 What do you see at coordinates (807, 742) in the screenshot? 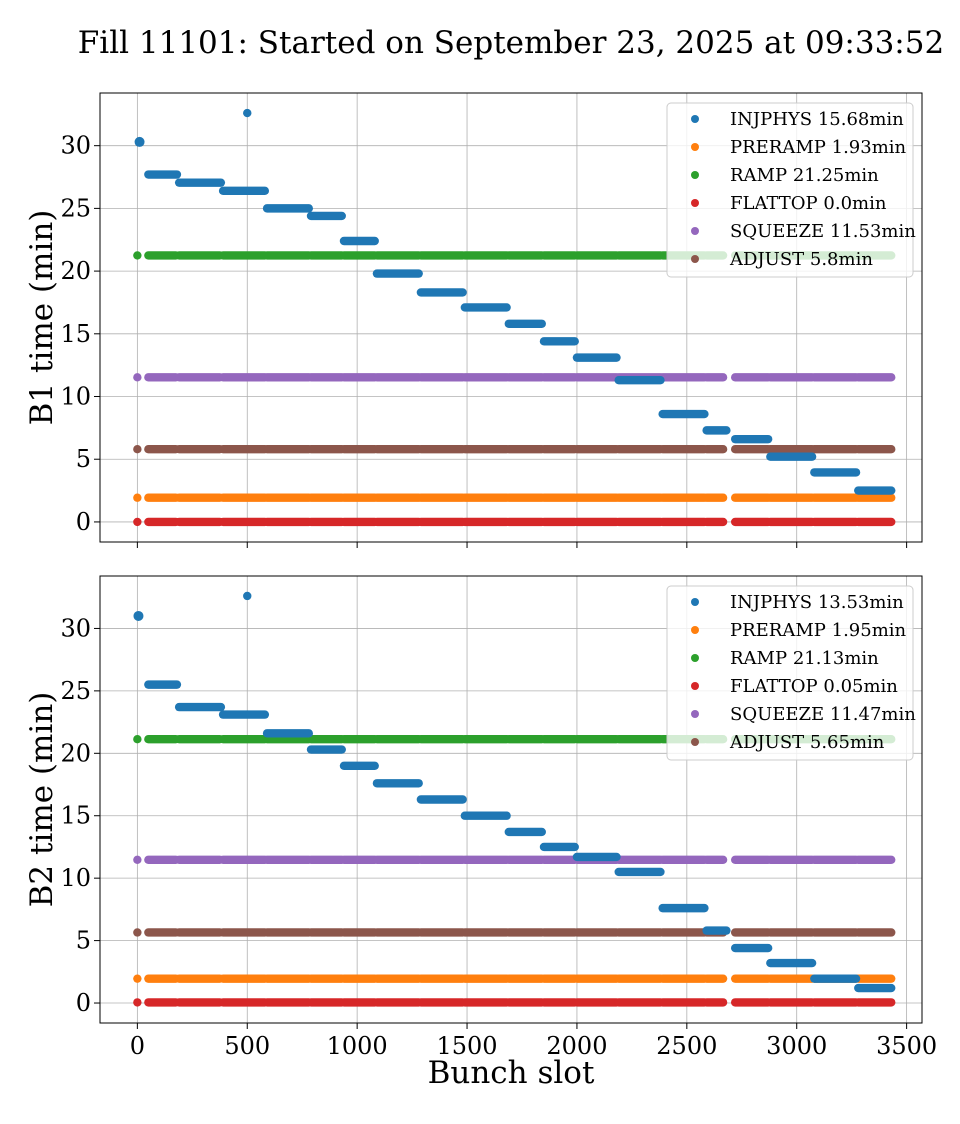
I see `legend-label: ADJUST 5.65min` at bounding box center [807, 742].